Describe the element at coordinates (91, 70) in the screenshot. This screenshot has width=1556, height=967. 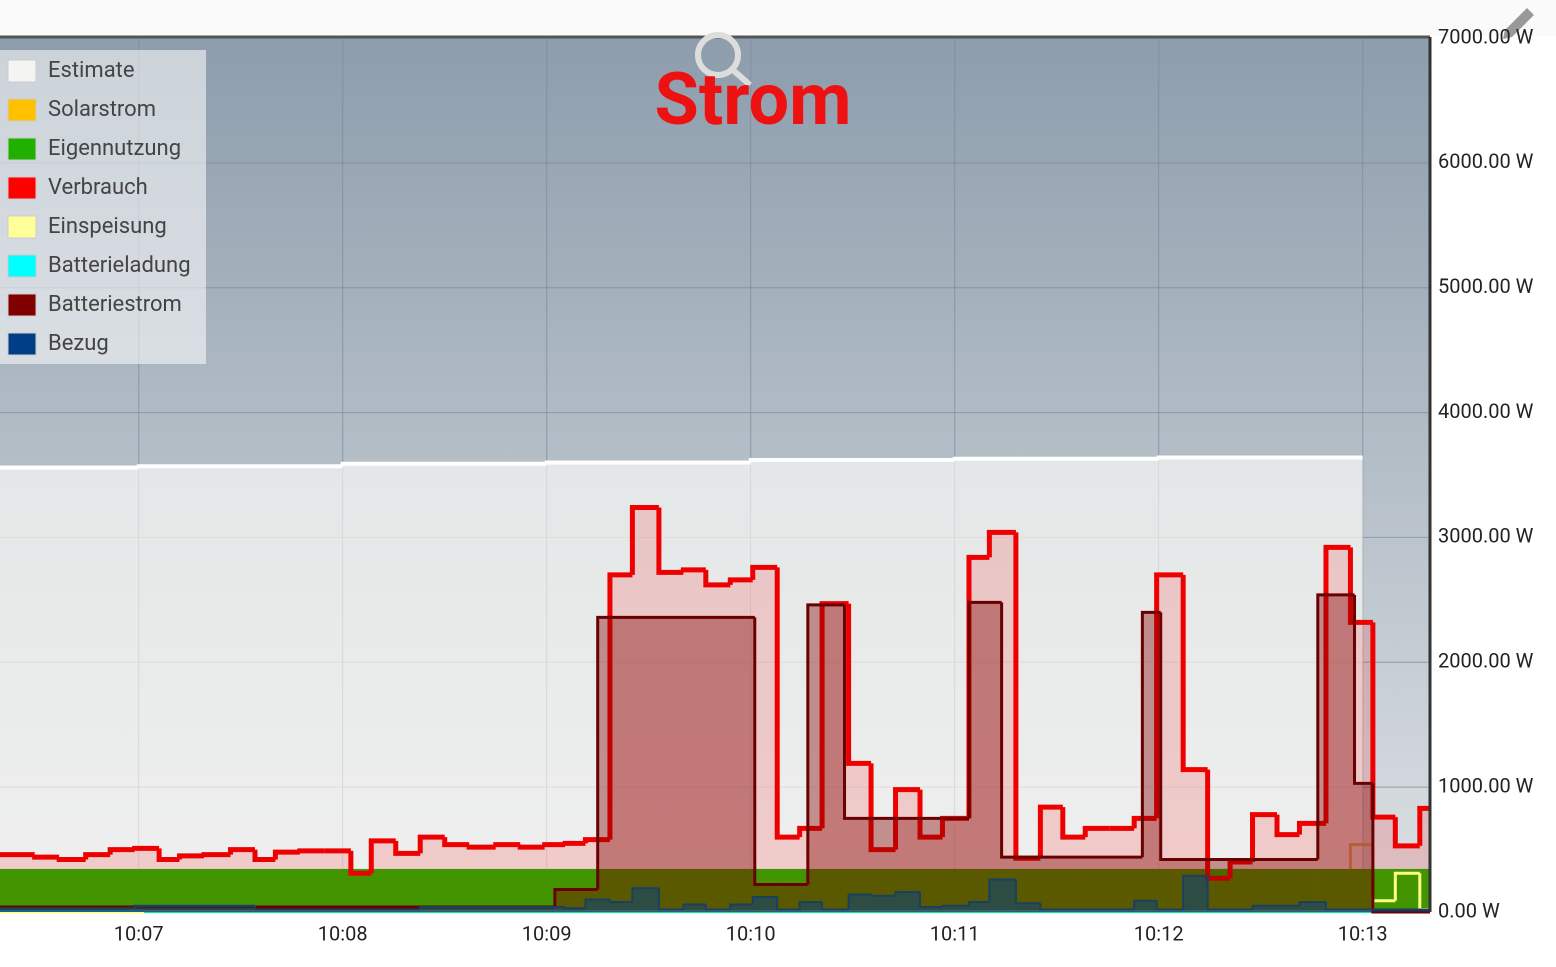
I see `legend-label: Estimate` at that location.